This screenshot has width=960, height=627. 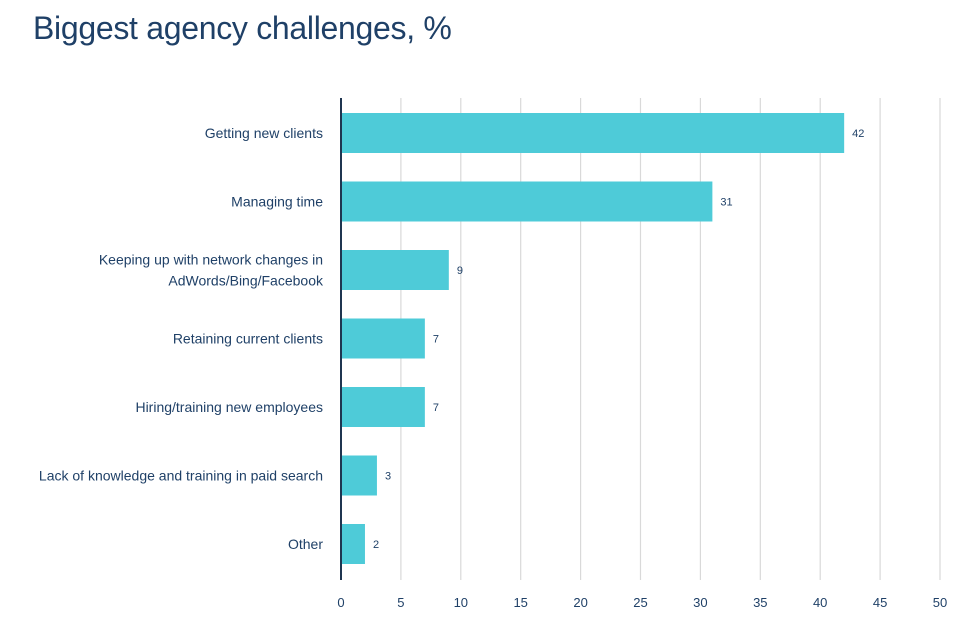 What do you see at coordinates (248, 339) in the screenshot?
I see `category-label: Retaining current clients` at bounding box center [248, 339].